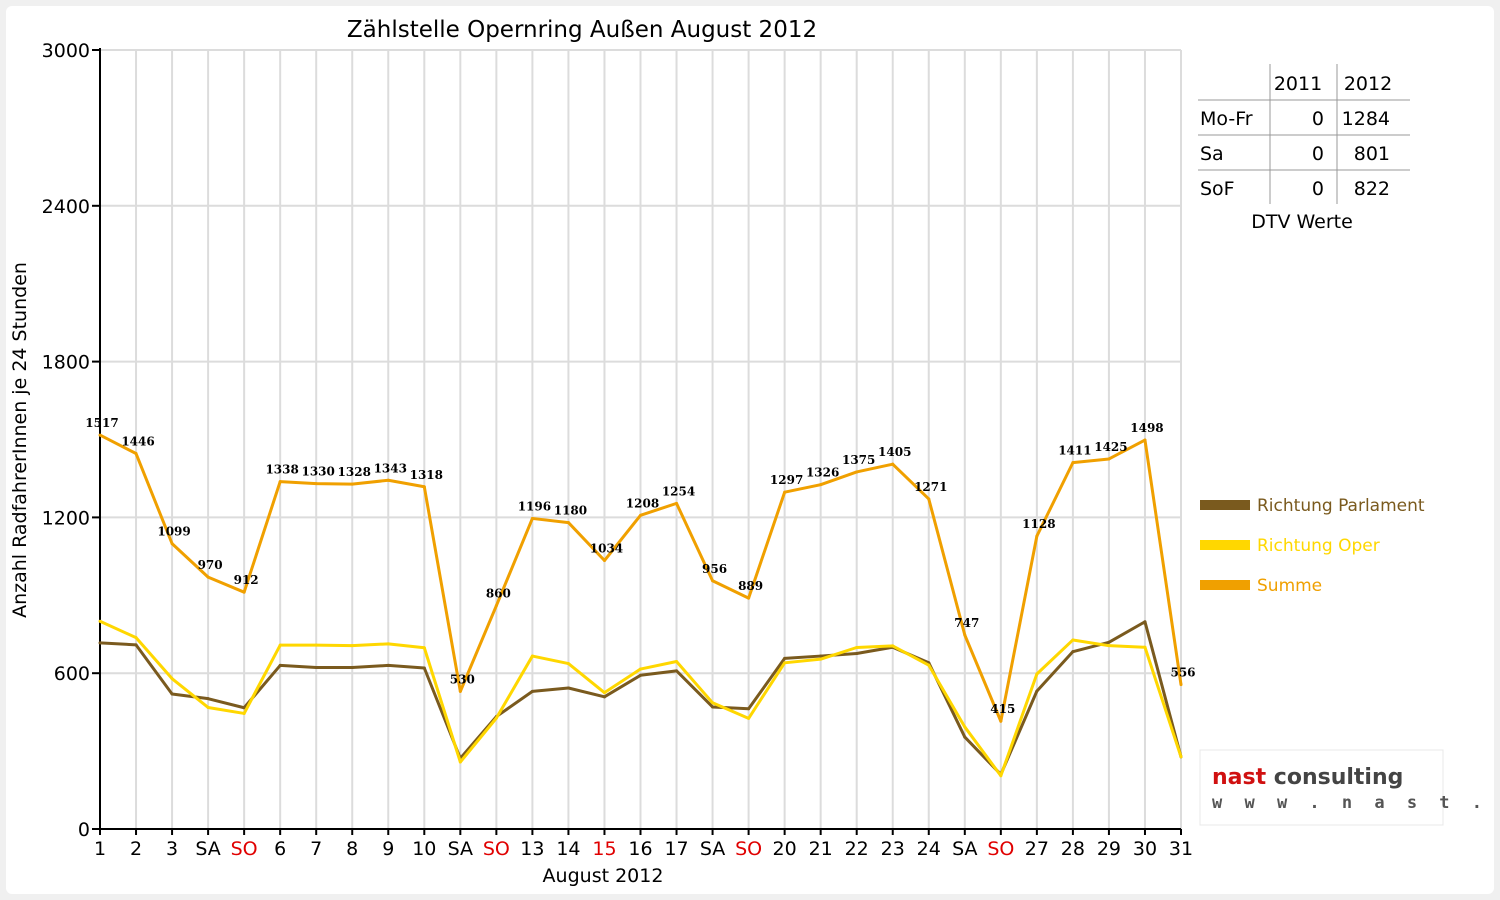 This screenshot has height=900, width=1500. Describe the element at coordinates (388, 849) in the screenshot. I see `x-tick-label: 9` at that location.